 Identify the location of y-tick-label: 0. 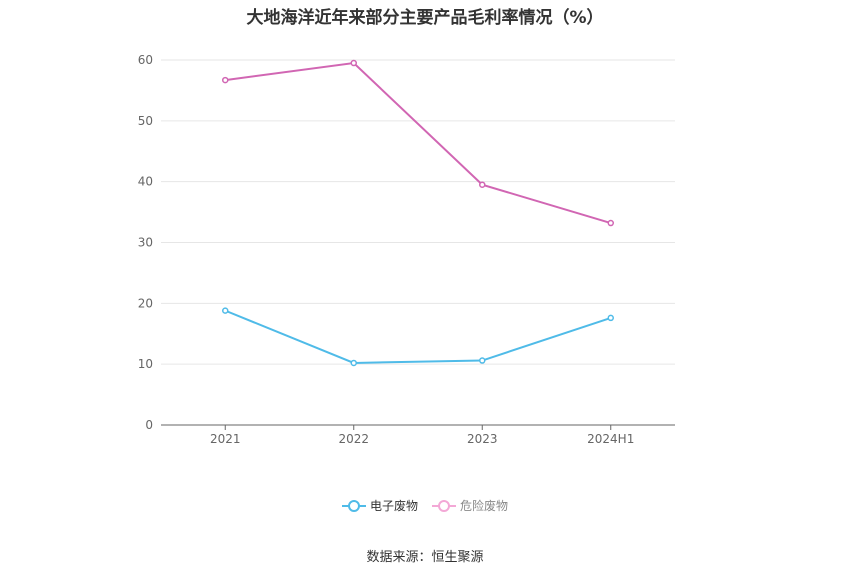
(149, 425).